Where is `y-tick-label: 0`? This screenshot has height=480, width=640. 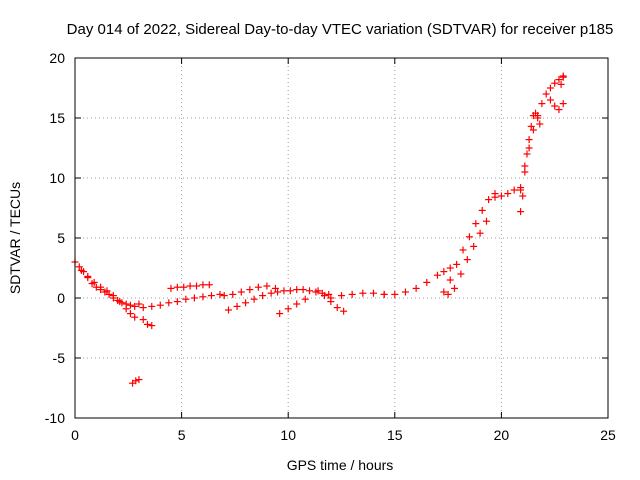 y-tick-label: 0 is located at coordinates (61, 298).